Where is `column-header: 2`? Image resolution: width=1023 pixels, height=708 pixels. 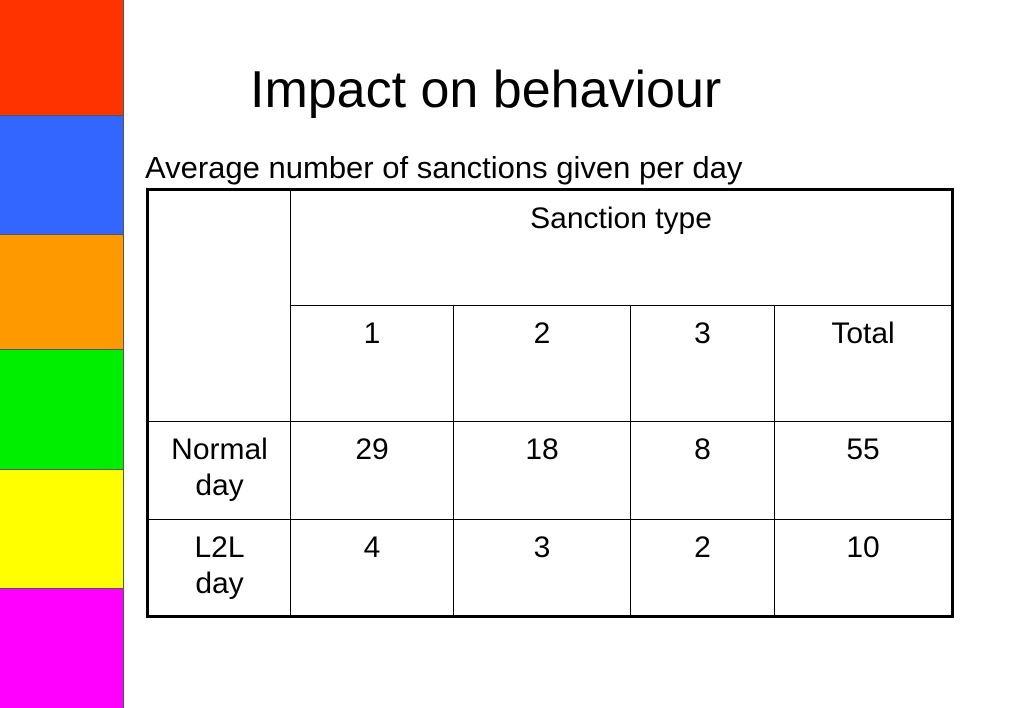 column-header: 2 is located at coordinates (542, 363).